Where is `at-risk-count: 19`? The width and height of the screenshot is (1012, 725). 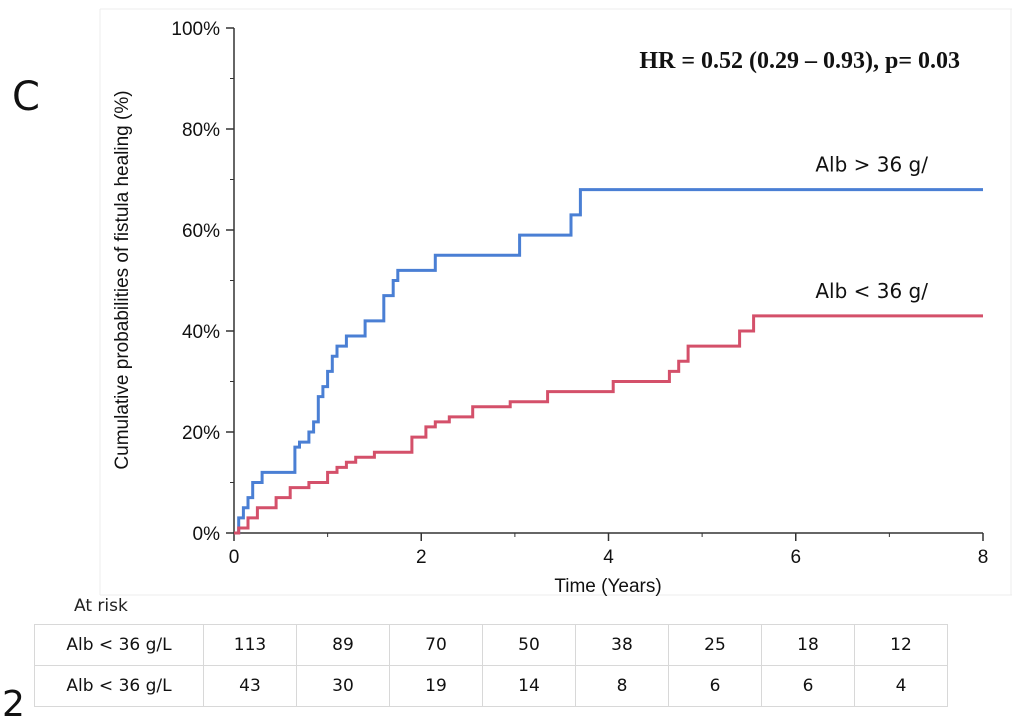
at-risk-count: 19 is located at coordinates (436, 686).